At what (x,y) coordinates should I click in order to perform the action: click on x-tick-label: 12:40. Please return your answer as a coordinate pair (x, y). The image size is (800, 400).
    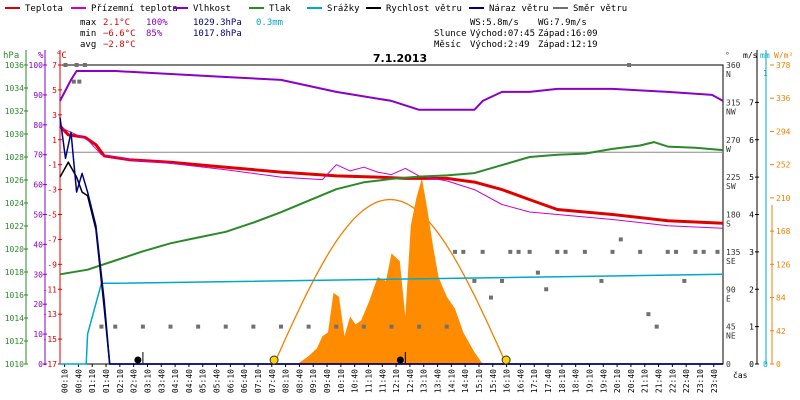
    Looking at the image, I should click on (410, 381).